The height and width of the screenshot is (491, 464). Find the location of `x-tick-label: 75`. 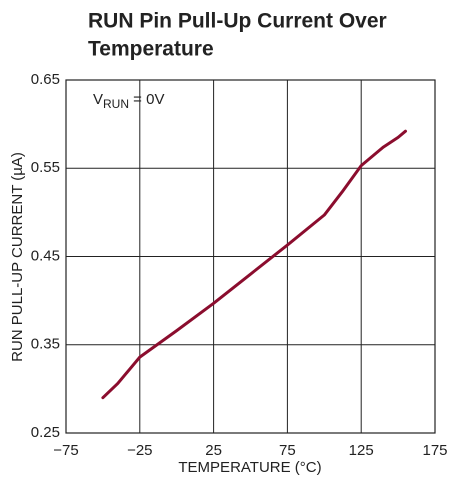

x-tick-label: 75 is located at coordinates (287, 450).